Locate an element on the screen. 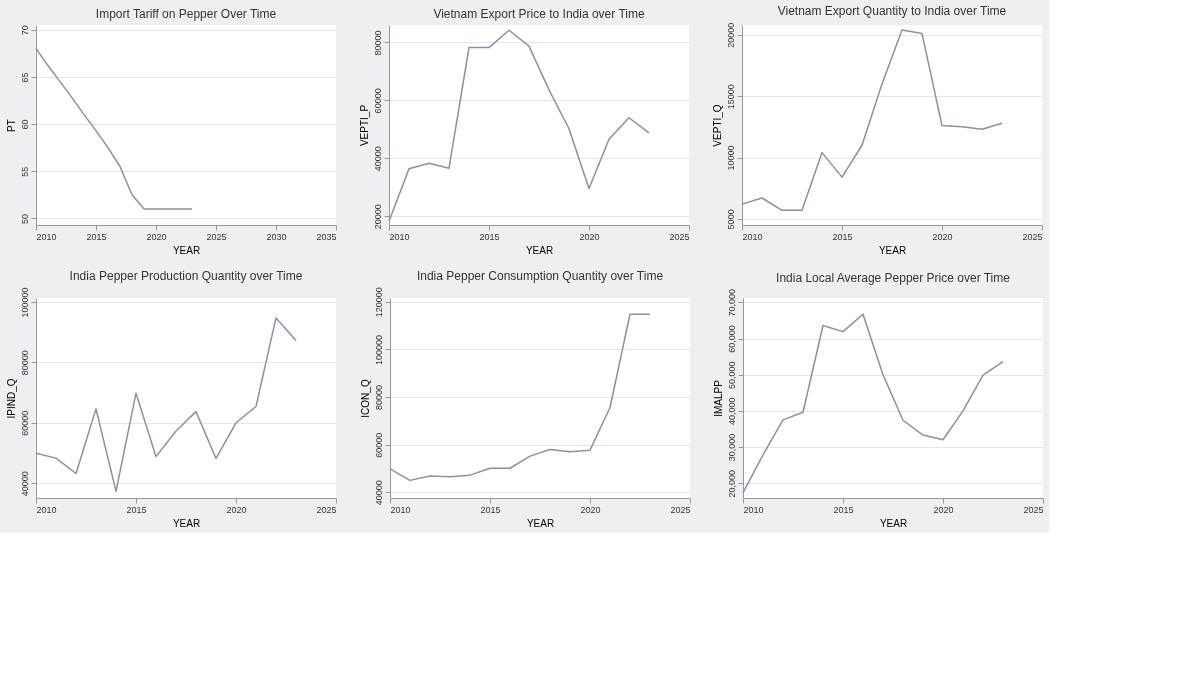  y-tick-label: 5000 is located at coordinates (730, 219).